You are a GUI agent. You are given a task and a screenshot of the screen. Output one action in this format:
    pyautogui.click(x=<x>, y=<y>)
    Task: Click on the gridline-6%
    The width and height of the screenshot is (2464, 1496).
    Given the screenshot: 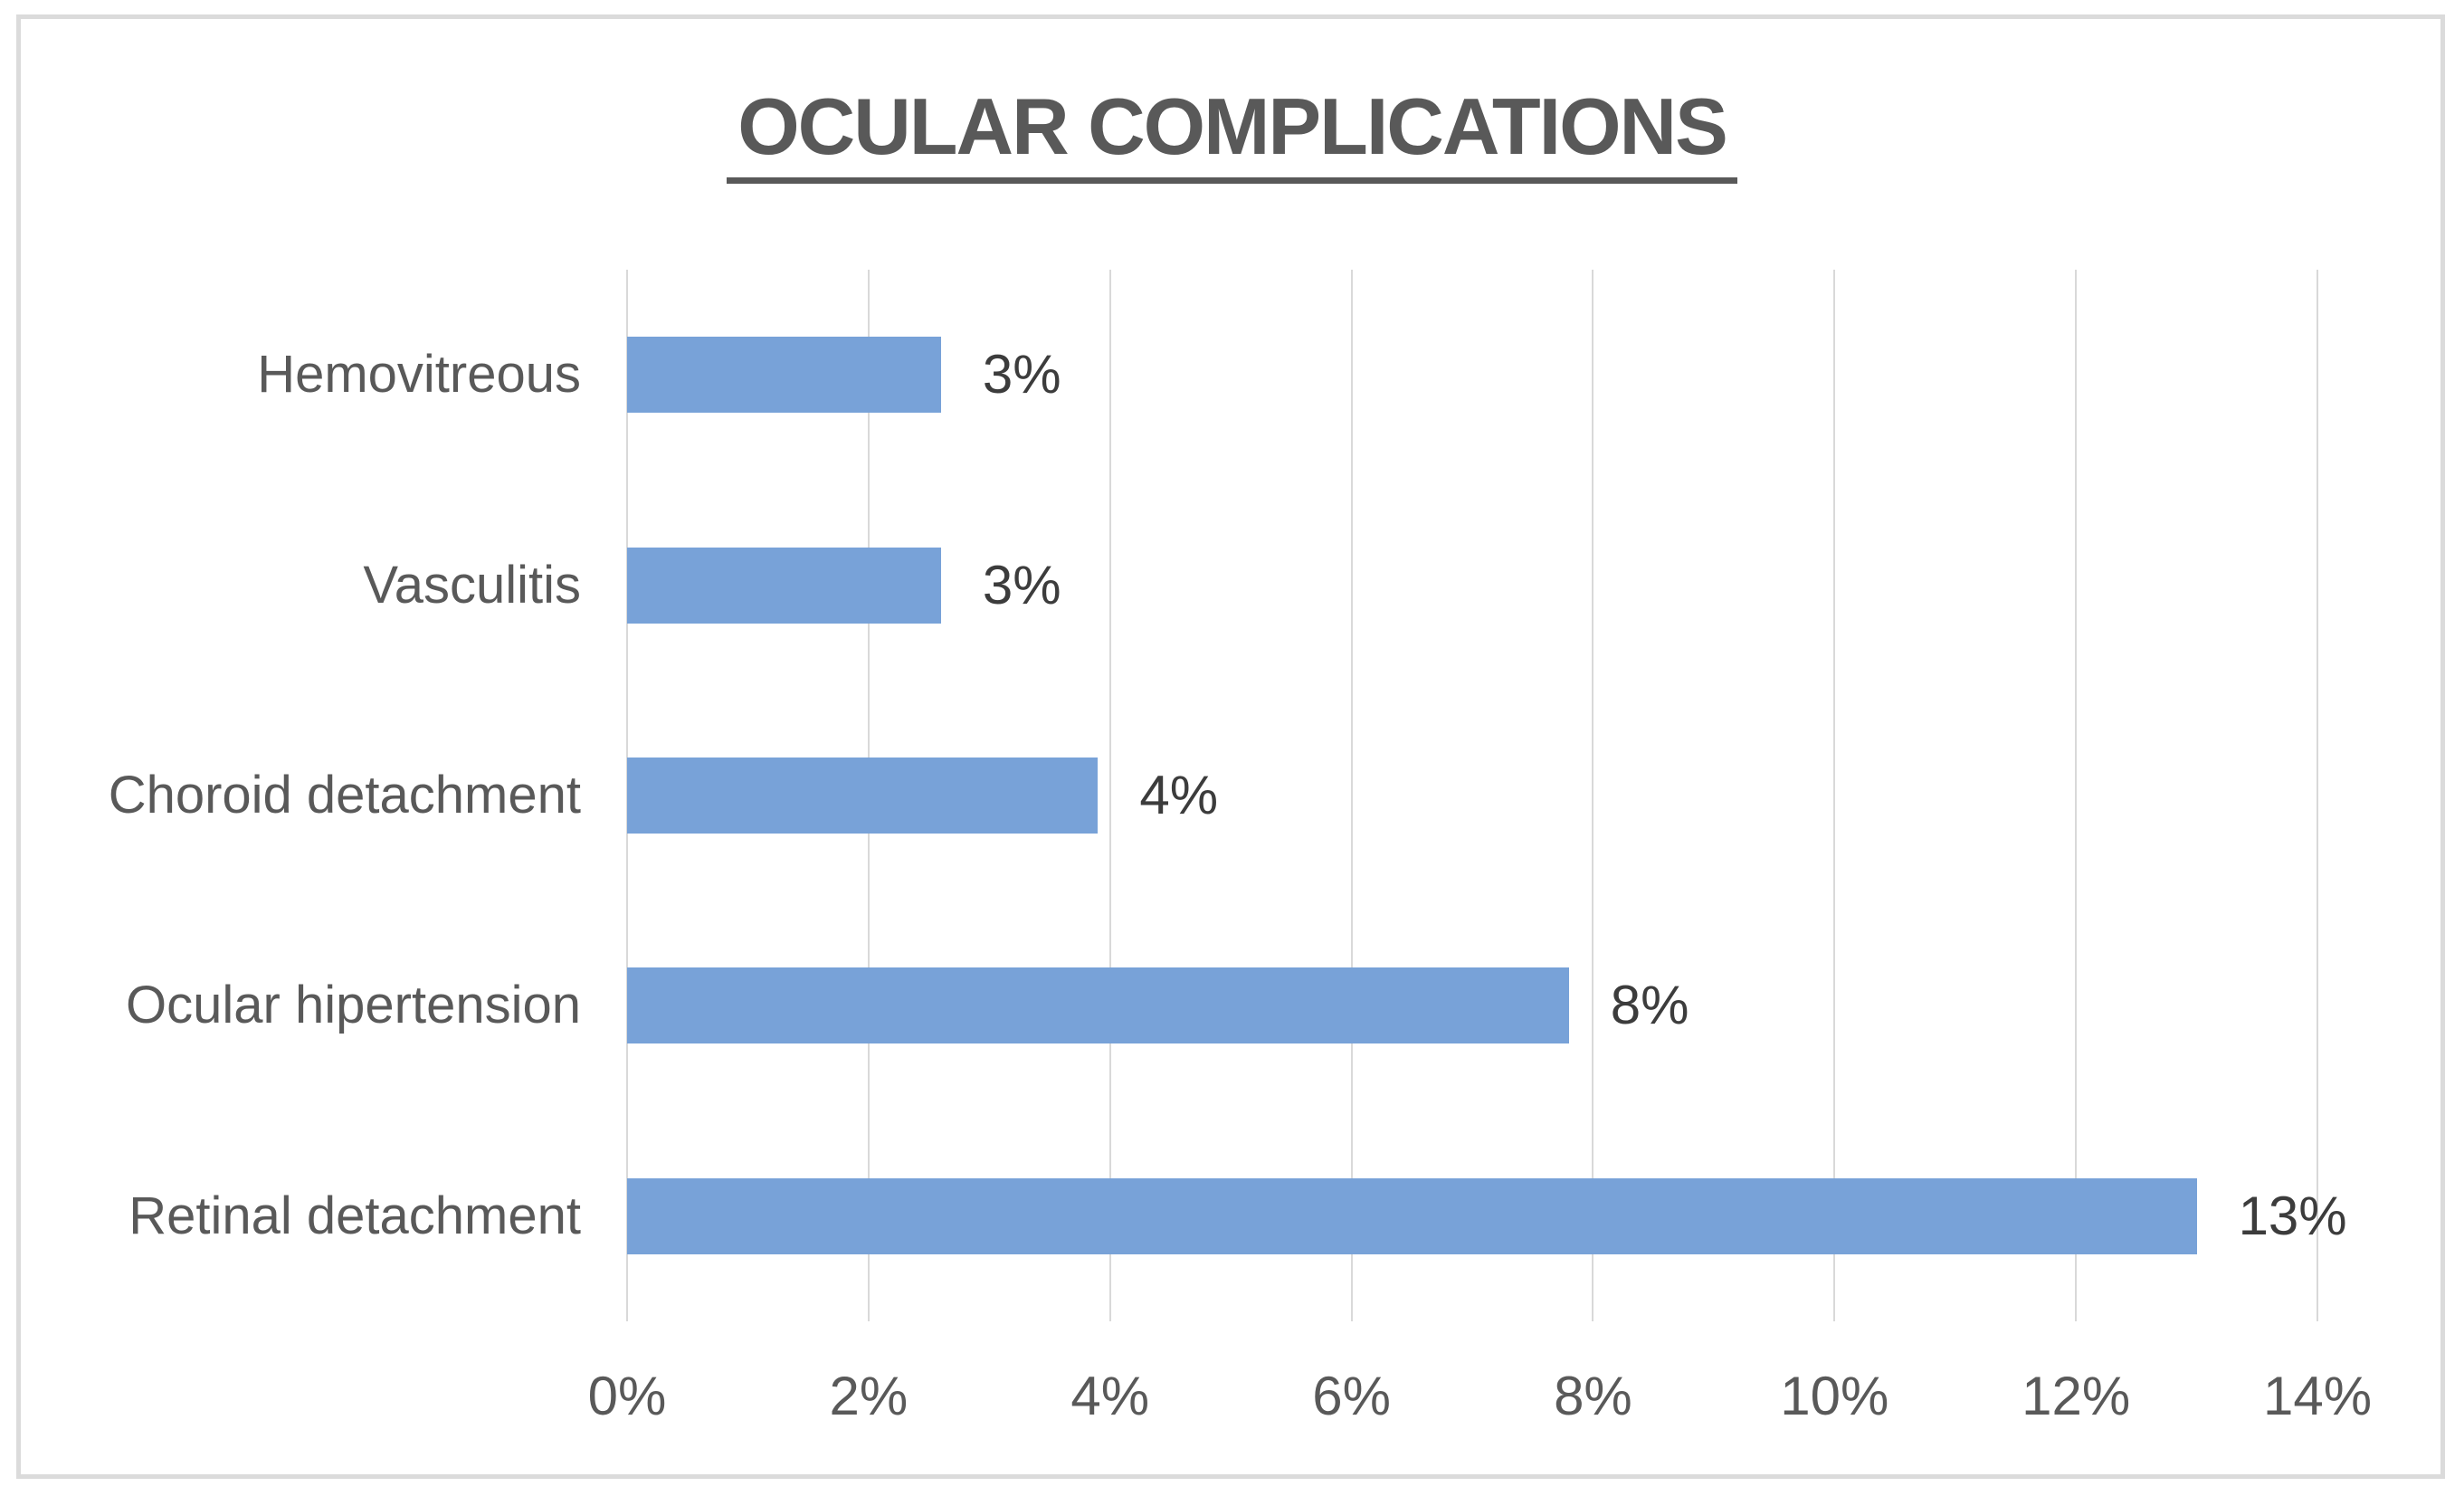 What is the action you would take?
    pyautogui.click(x=1351, y=796)
    